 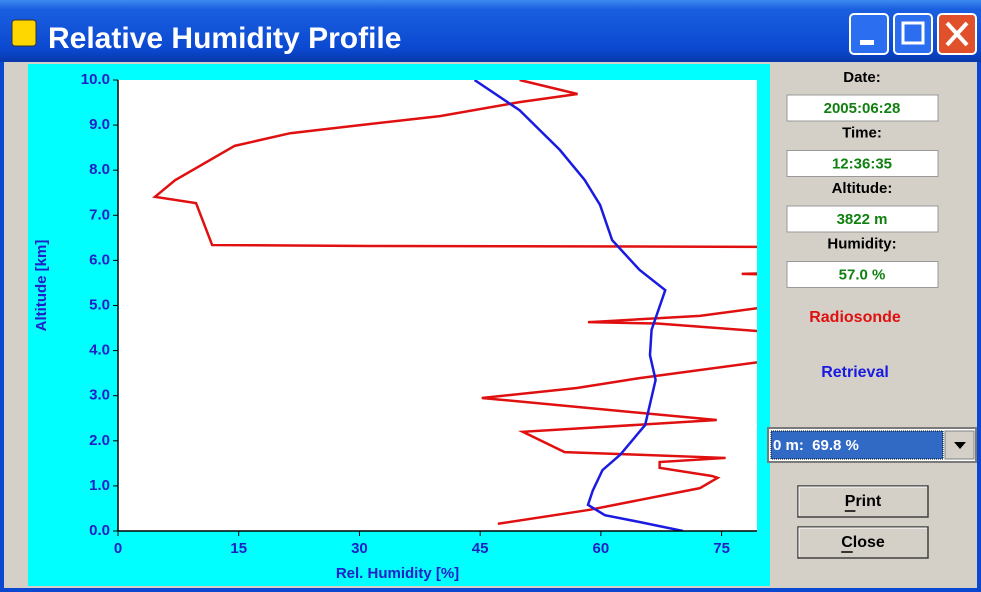 What do you see at coordinates (862, 188) in the screenshot?
I see `field-label: Altitude:` at bounding box center [862, 188].